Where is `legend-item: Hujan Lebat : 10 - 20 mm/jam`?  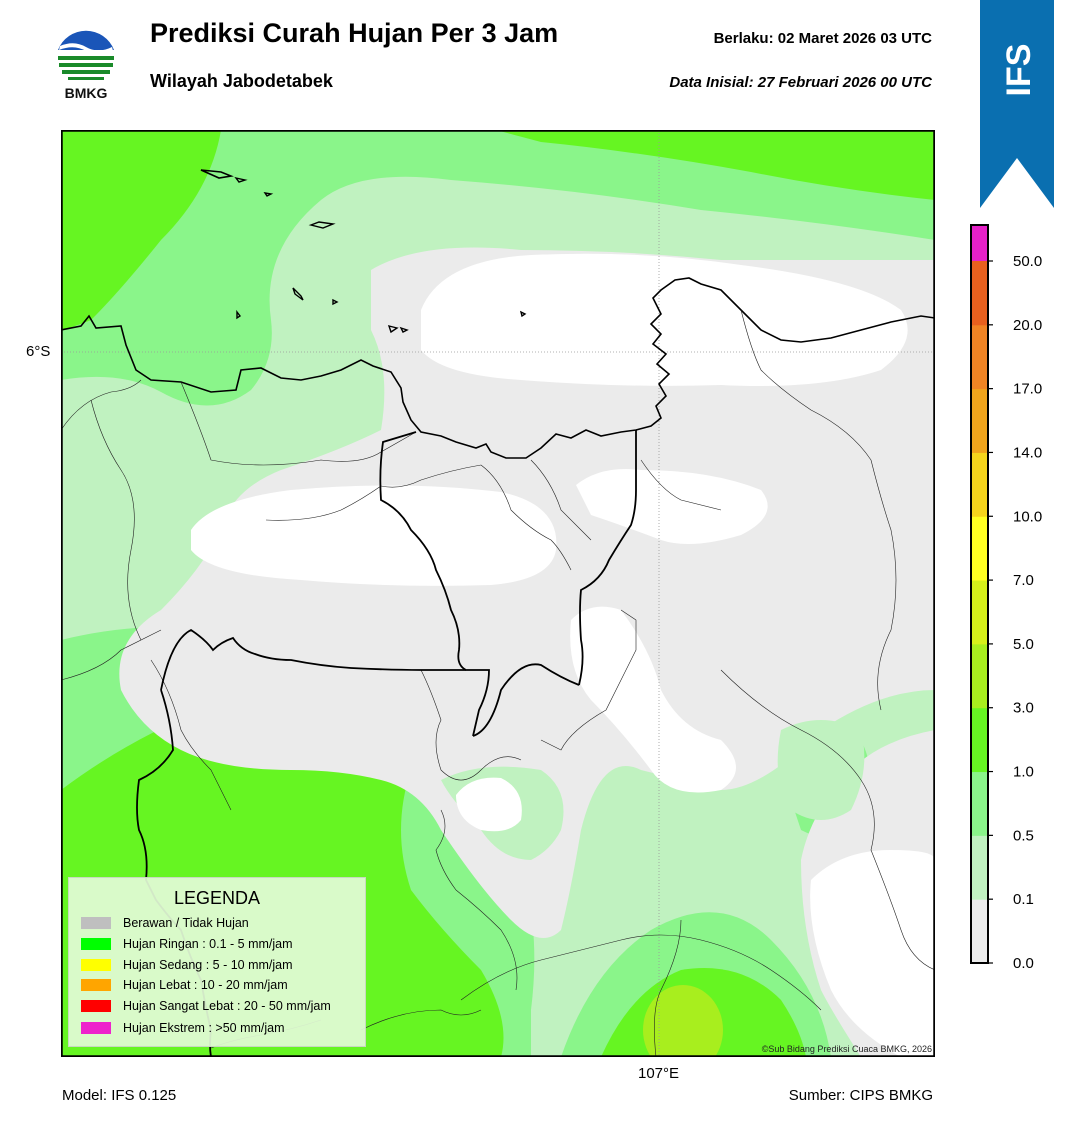
legend-item: Hujan Lebat : 10 - 20 mm/jam is located at coordinates (184, 985).